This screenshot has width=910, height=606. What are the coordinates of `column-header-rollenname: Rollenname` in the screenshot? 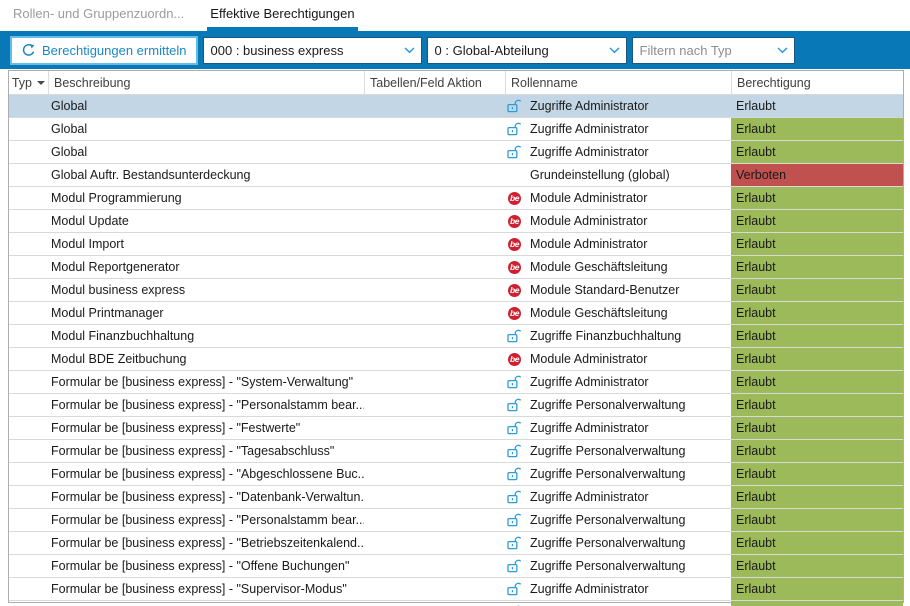 It's located at (618, 82).